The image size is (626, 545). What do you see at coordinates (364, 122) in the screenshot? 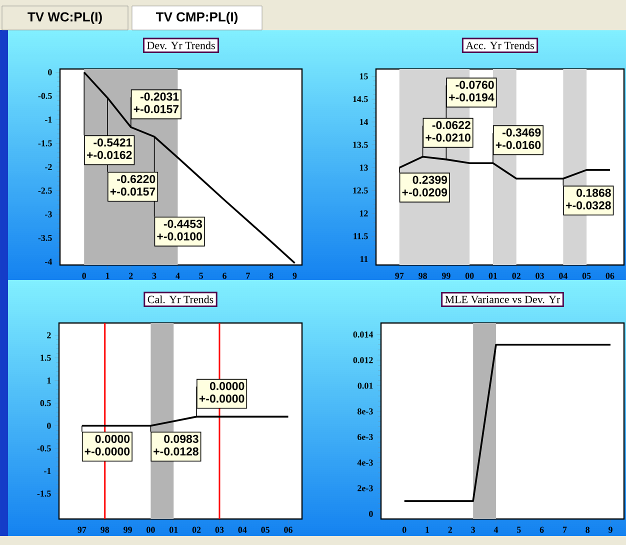
I see `y-tick-label: 14` at bounding box center [364, 122].